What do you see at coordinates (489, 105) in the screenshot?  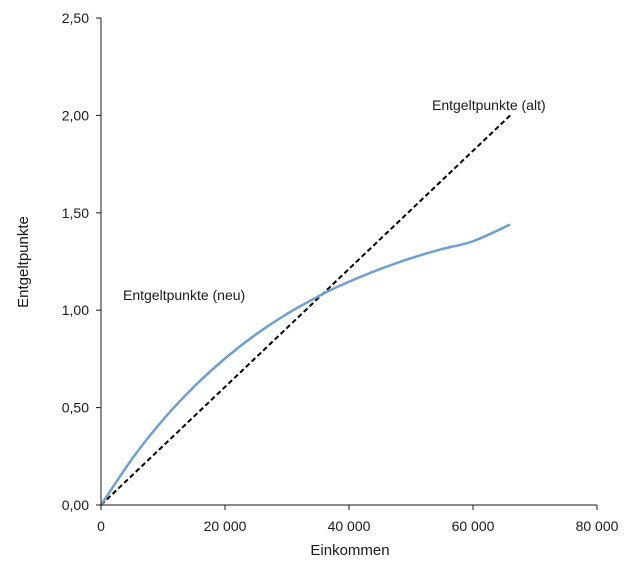 I see `series-label-alt: Entgeltpunkte (alt)` at bounding box center [489, 105].